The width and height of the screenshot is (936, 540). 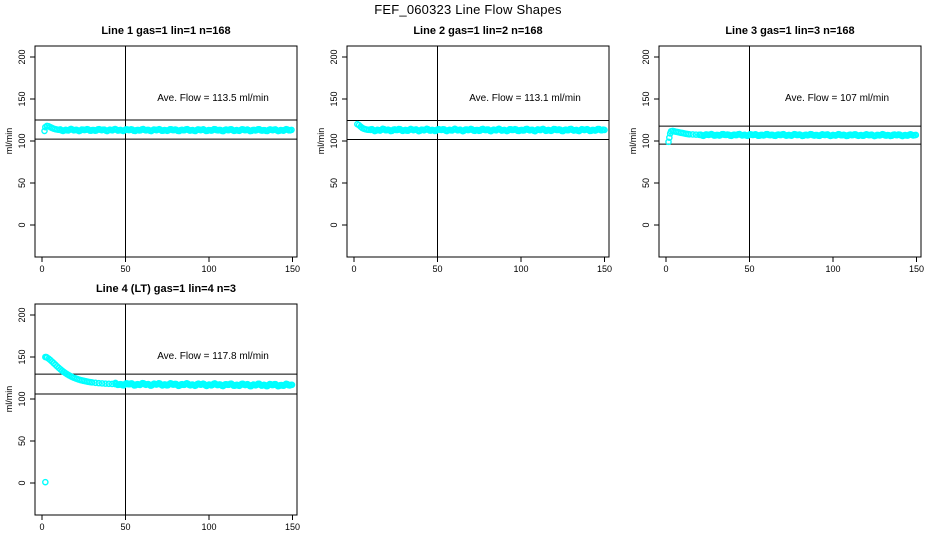 I want to click on ave-flow-annotation: Ave. Flow = 113.5 ml/min, so click(x=213, y=98).